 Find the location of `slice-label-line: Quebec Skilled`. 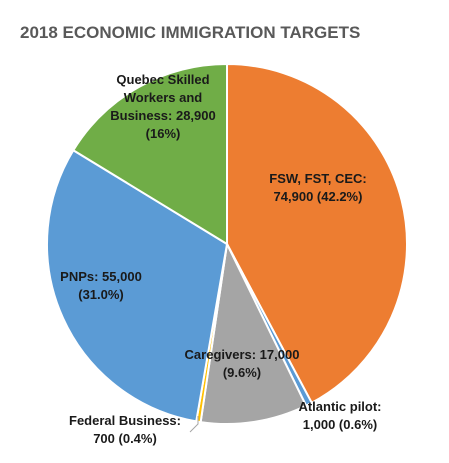

slice-label-line: Quebec Skilled is located at coordinates (162, 79).